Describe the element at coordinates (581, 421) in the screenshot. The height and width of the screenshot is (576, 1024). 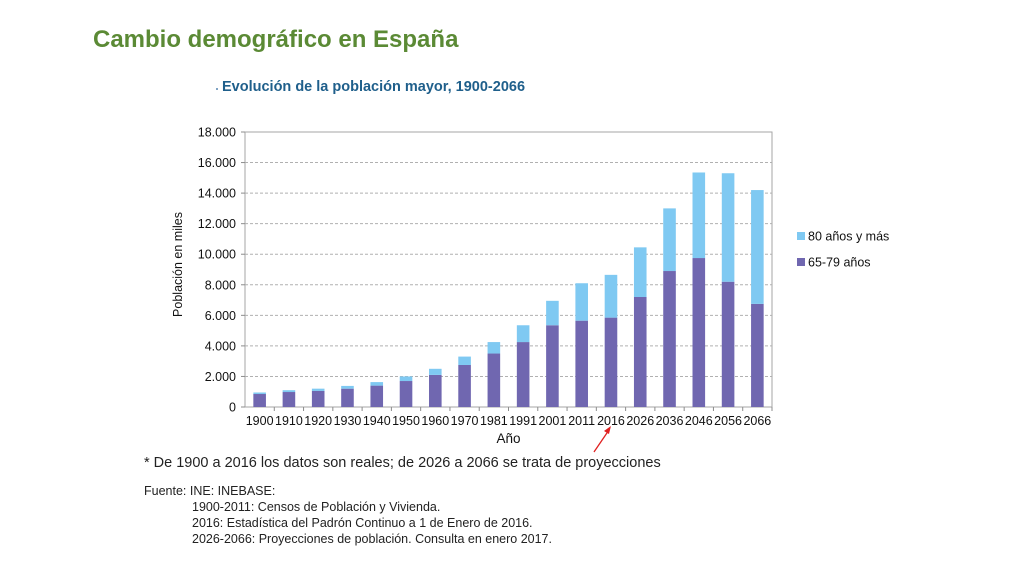
I see `x-tick-label: 2011` at that location.